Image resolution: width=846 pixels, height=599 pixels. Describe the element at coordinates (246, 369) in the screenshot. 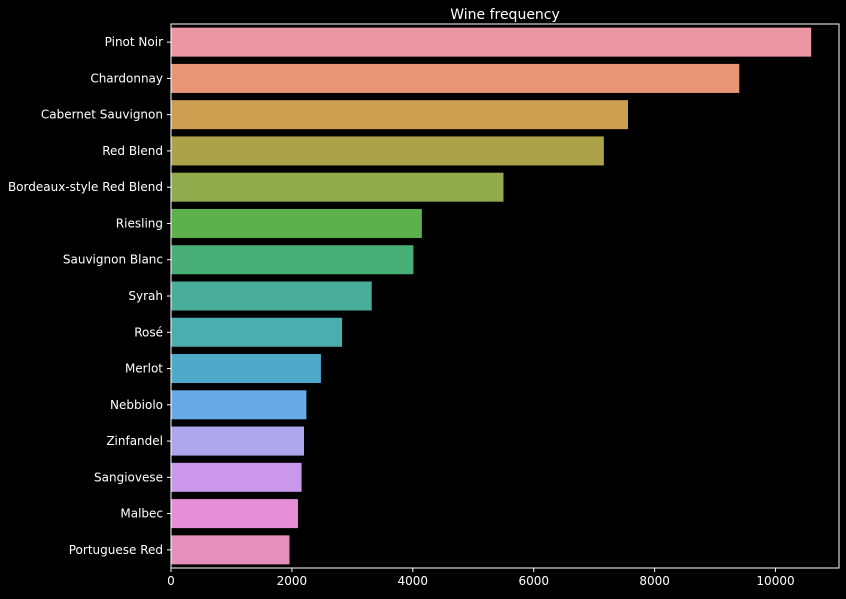

I see `bar-merlot` at that location.